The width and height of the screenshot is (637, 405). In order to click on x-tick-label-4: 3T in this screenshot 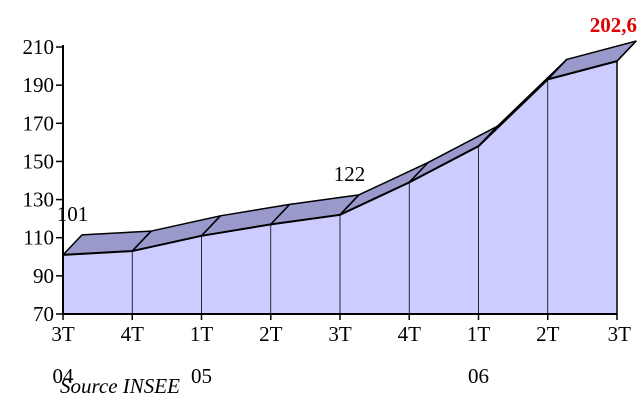, I will do `click(340, 334)`.